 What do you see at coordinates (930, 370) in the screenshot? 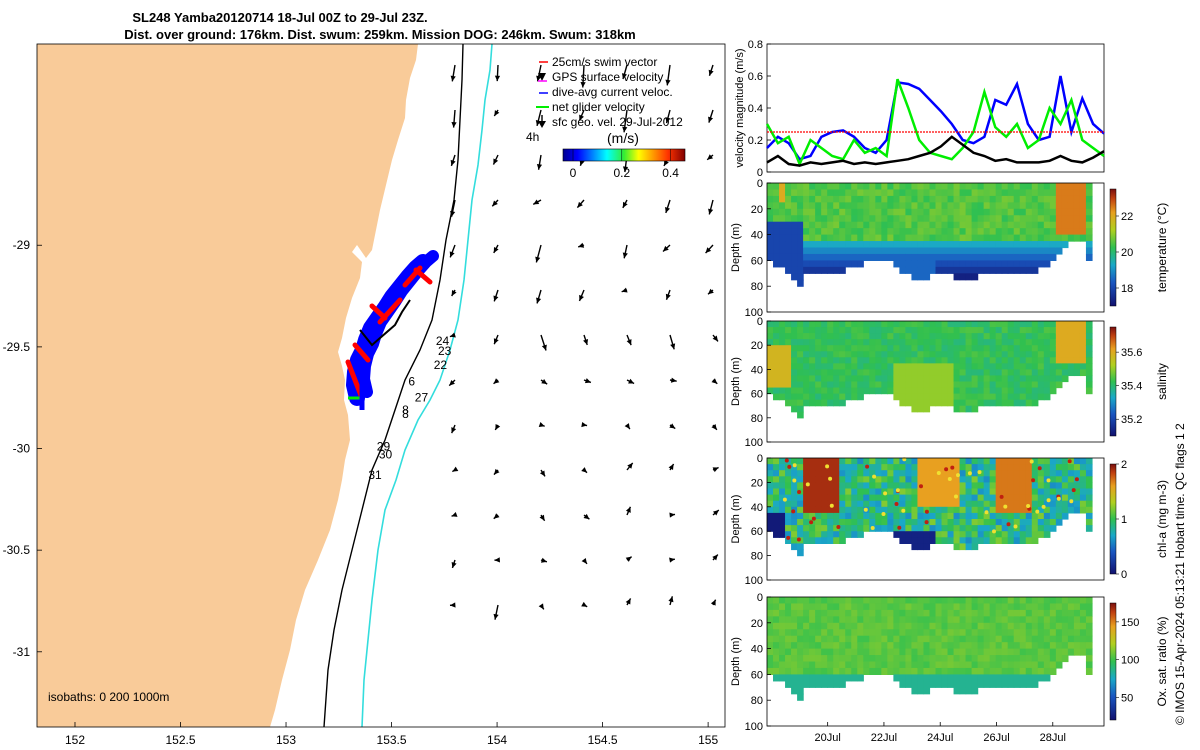
I see `heatmap-cells` at bounding box center [930, 370].